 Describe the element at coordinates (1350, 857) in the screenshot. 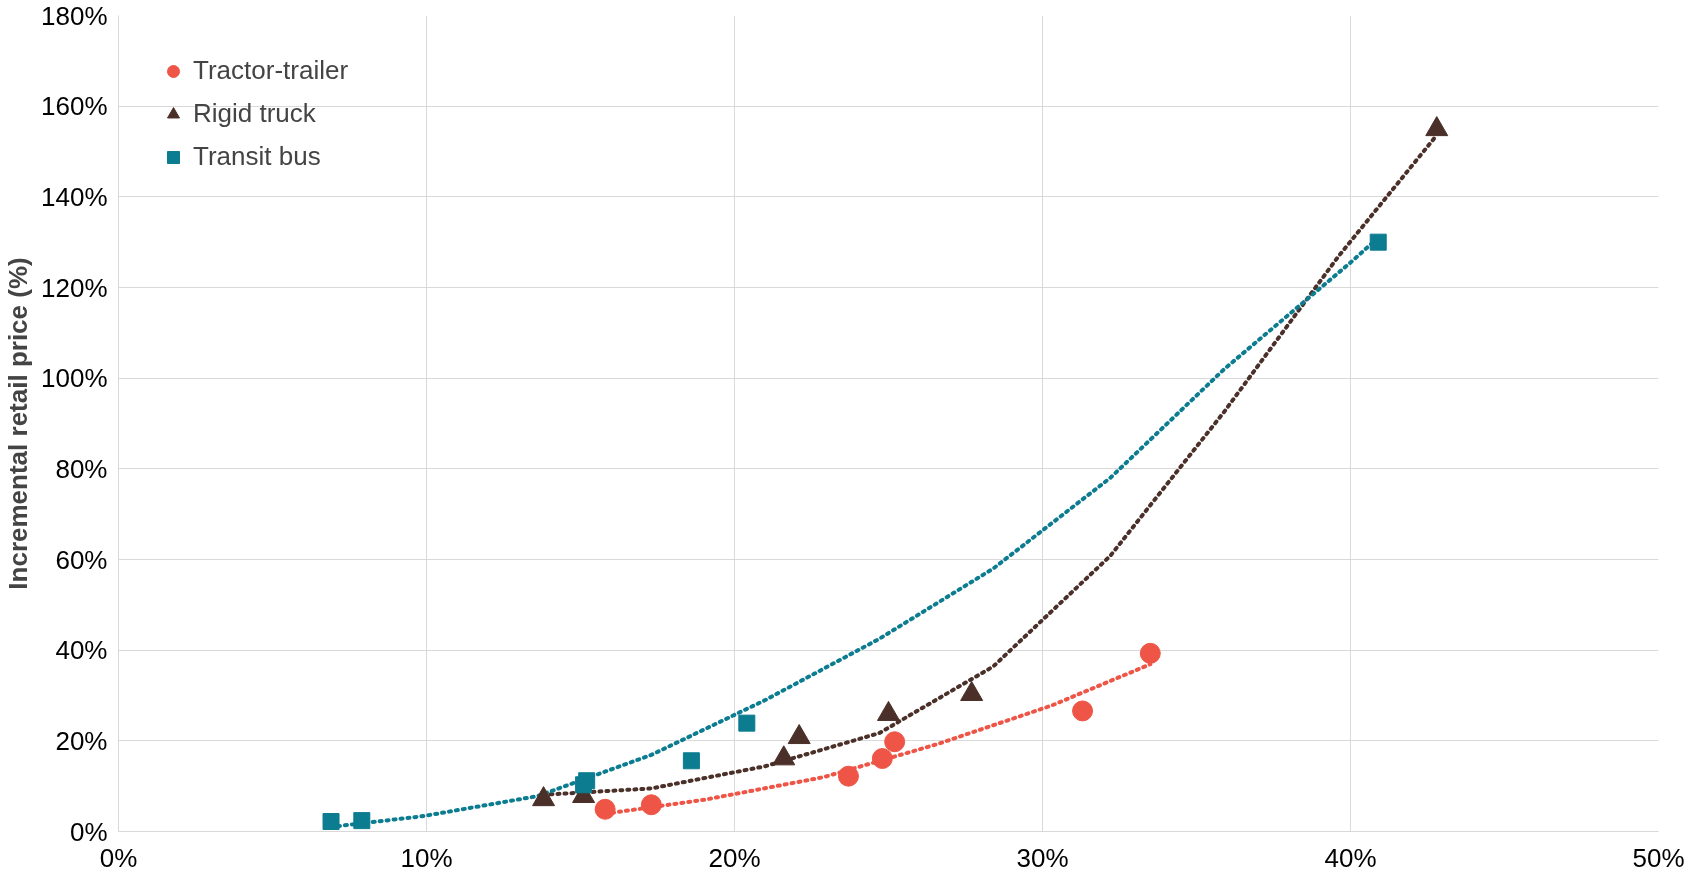

I see `x-tick-label: 40%` at that location.